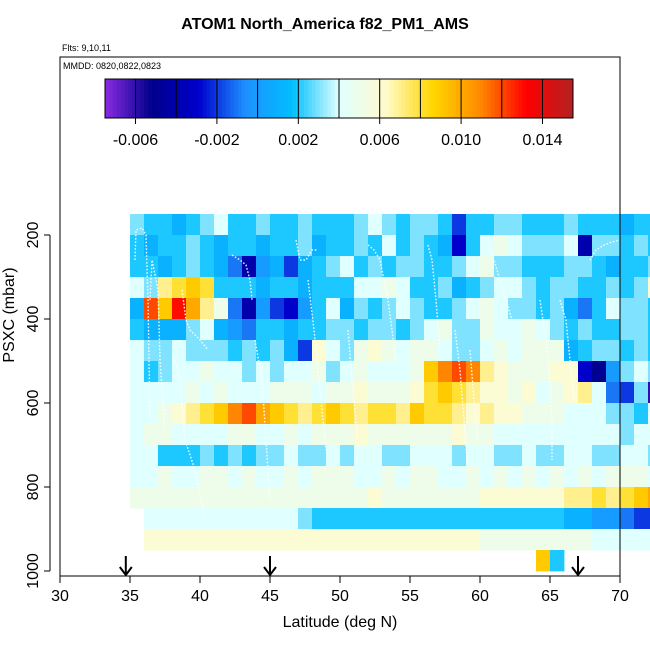 The height and width of the screenshot is (650, 650). What do you see at coordinates (38, 405) in the screenshot?
I see `y-axis: 200 400 600 800 1000` at bounding box center [38, 405].